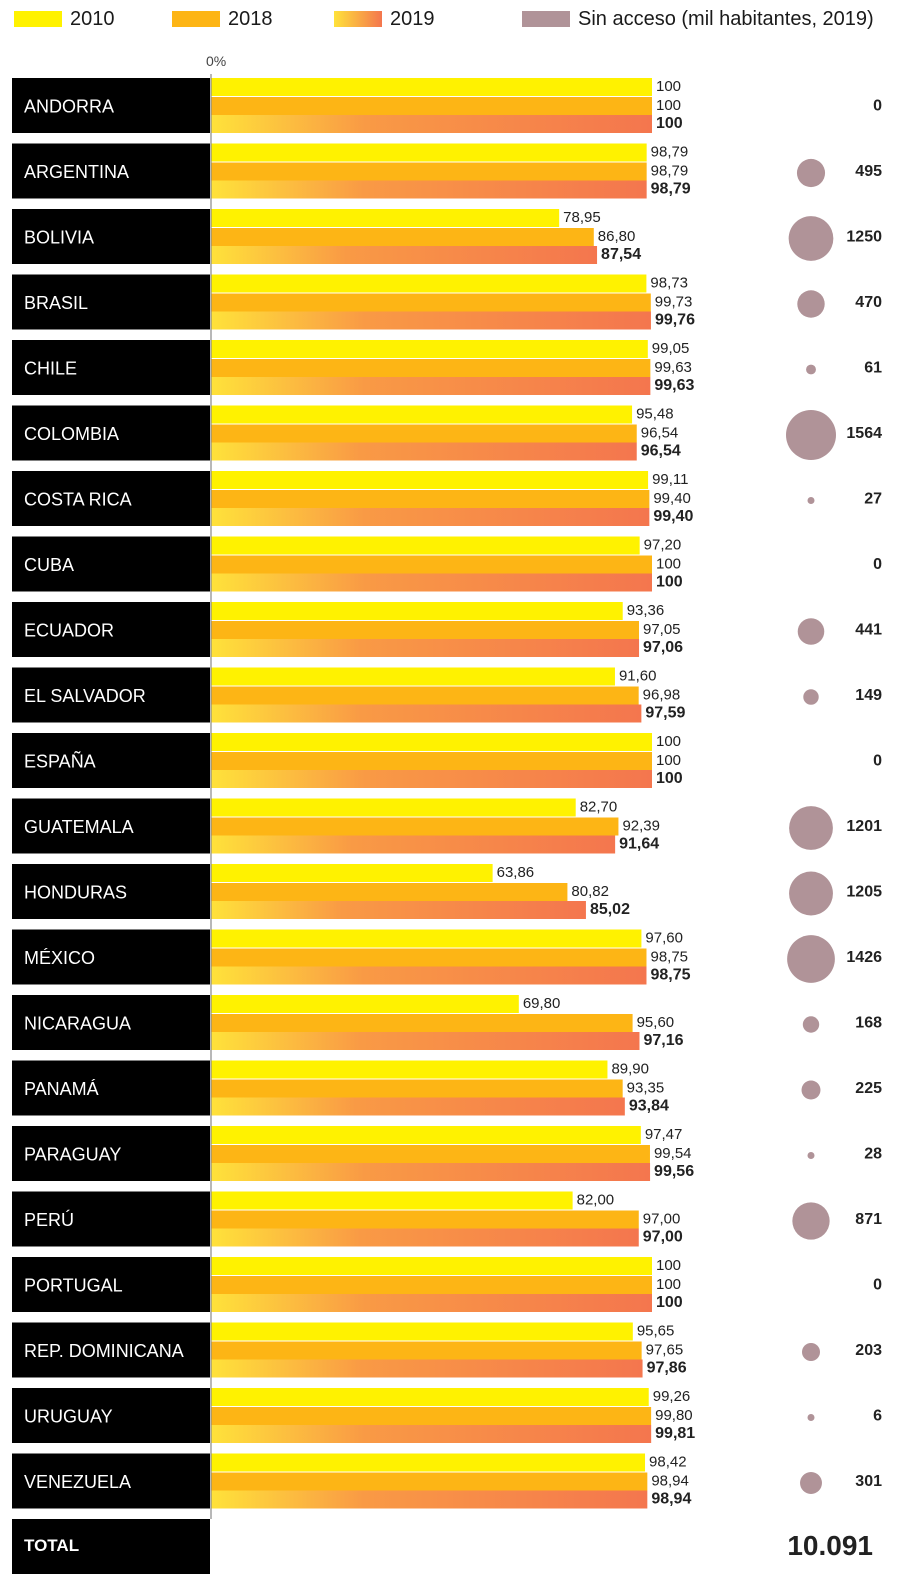 This screenshot has height=1584, width=909. Describe the element at coordinates (660, 433) in the screenshot. I see `value-label-2018: 96,54` at that location.